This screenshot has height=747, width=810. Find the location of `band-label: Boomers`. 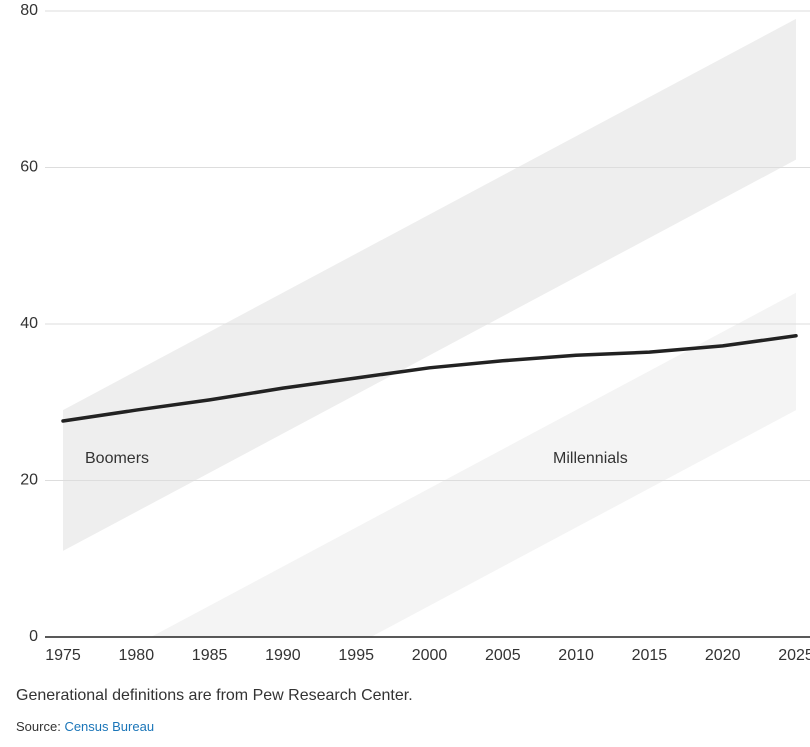

band-label: Boomers is located at coordinates (117, 458).